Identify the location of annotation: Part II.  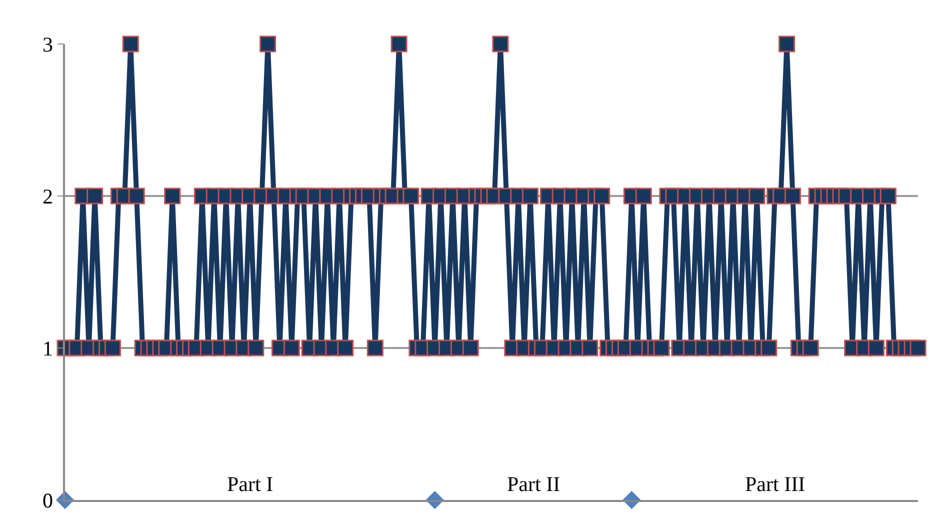
(533, 484).